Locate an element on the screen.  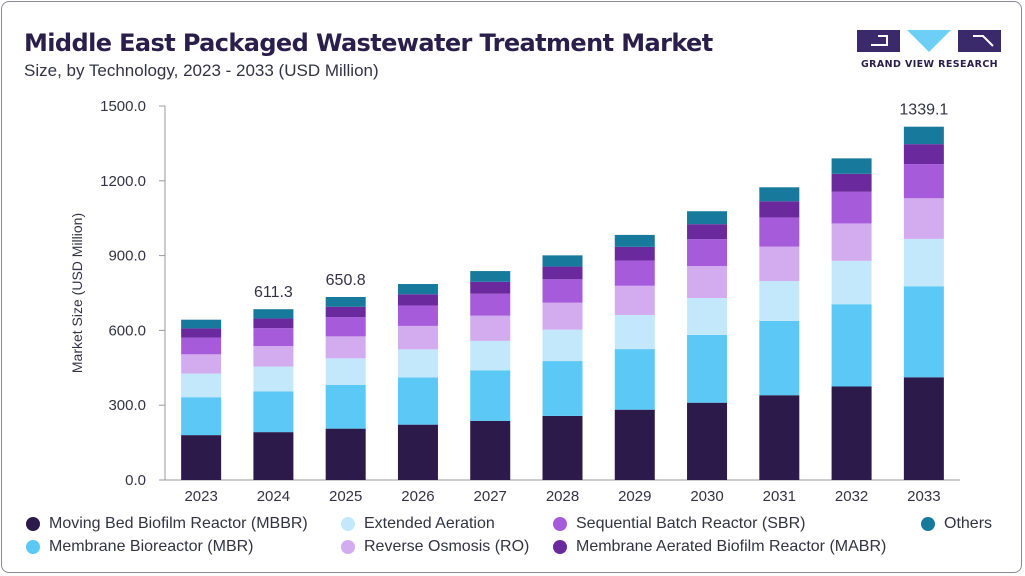
legend-swatch-mbbr is located at coordinates (33, 524).